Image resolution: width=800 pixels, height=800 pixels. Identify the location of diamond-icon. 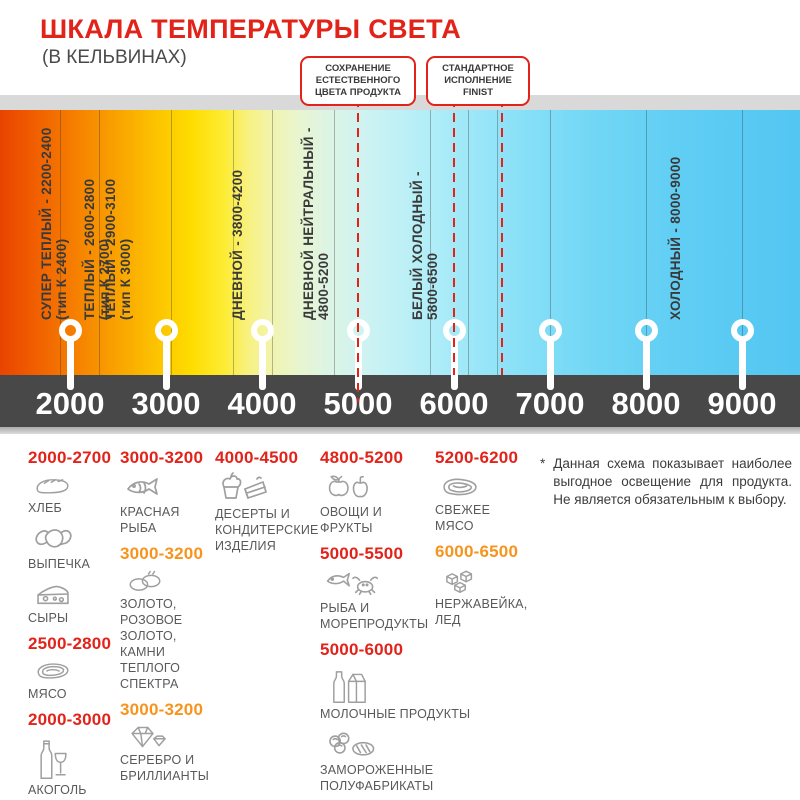
(171, 737).